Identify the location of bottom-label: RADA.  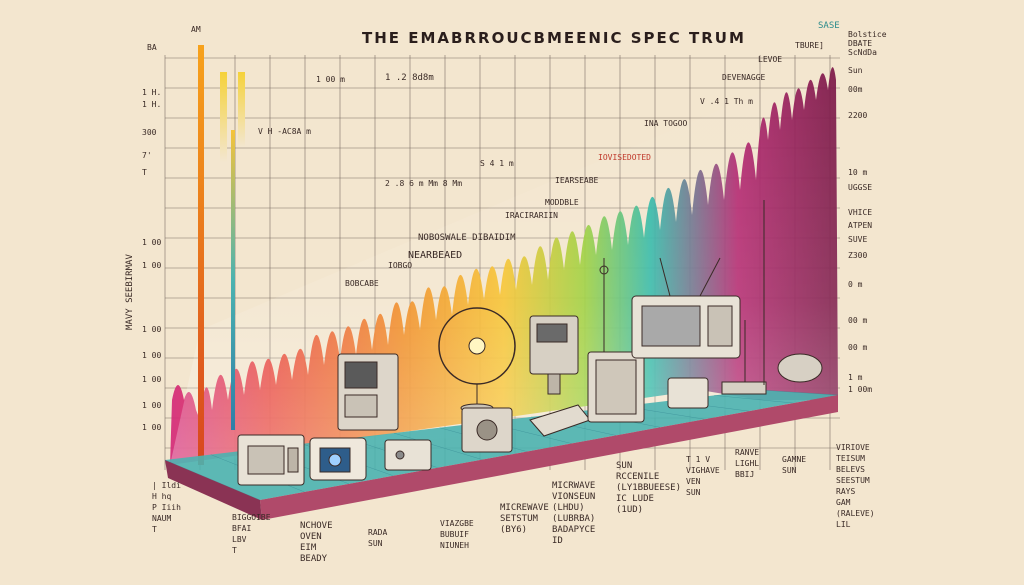
(377, 532).